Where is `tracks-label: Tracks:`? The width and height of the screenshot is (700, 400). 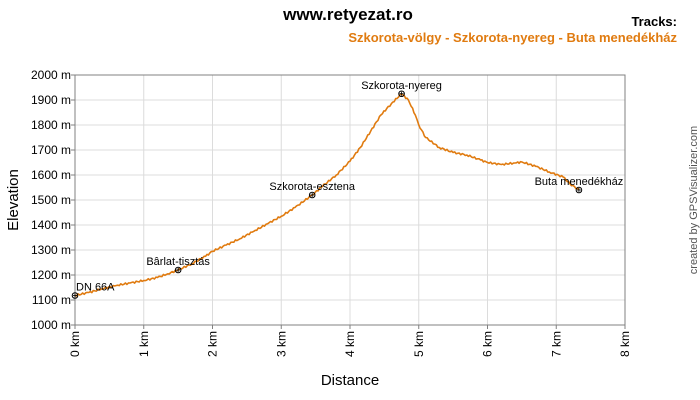 tracks-label: Tracks: is located at coordinates (654, 21).